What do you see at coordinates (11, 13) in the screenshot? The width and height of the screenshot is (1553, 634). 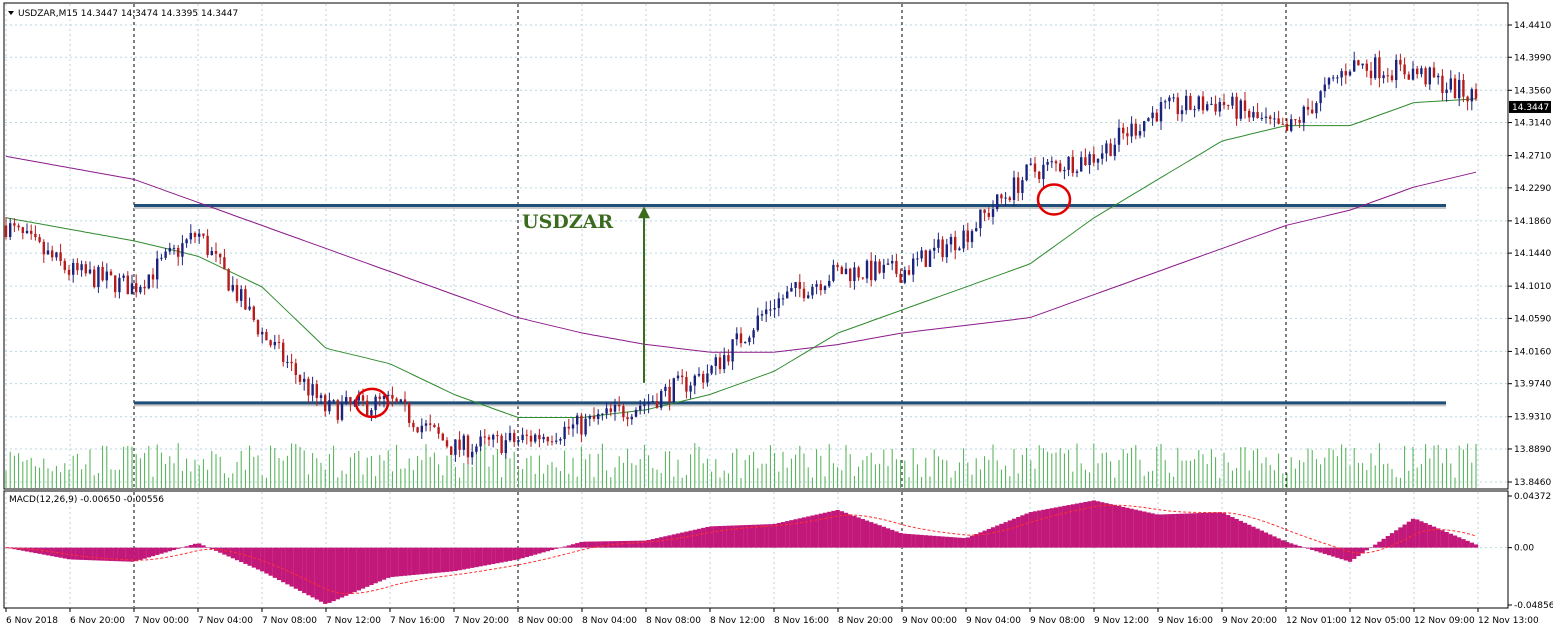 I see `collapse-triangle-icon` at bounding box center [11, 13].